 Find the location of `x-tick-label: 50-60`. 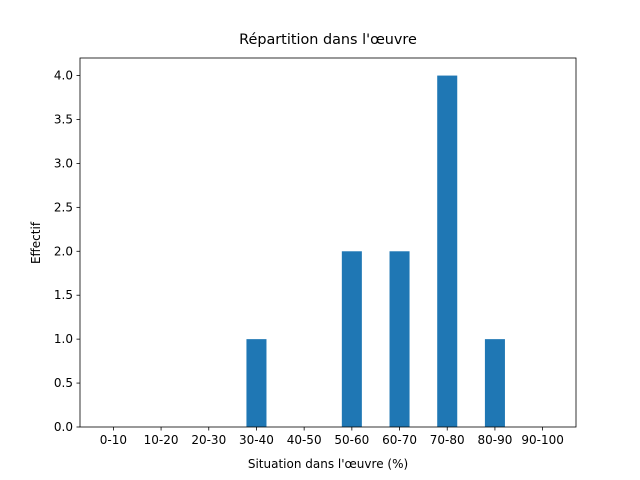

x-tick-label: 50-60 is located at coordinates (351, 440).